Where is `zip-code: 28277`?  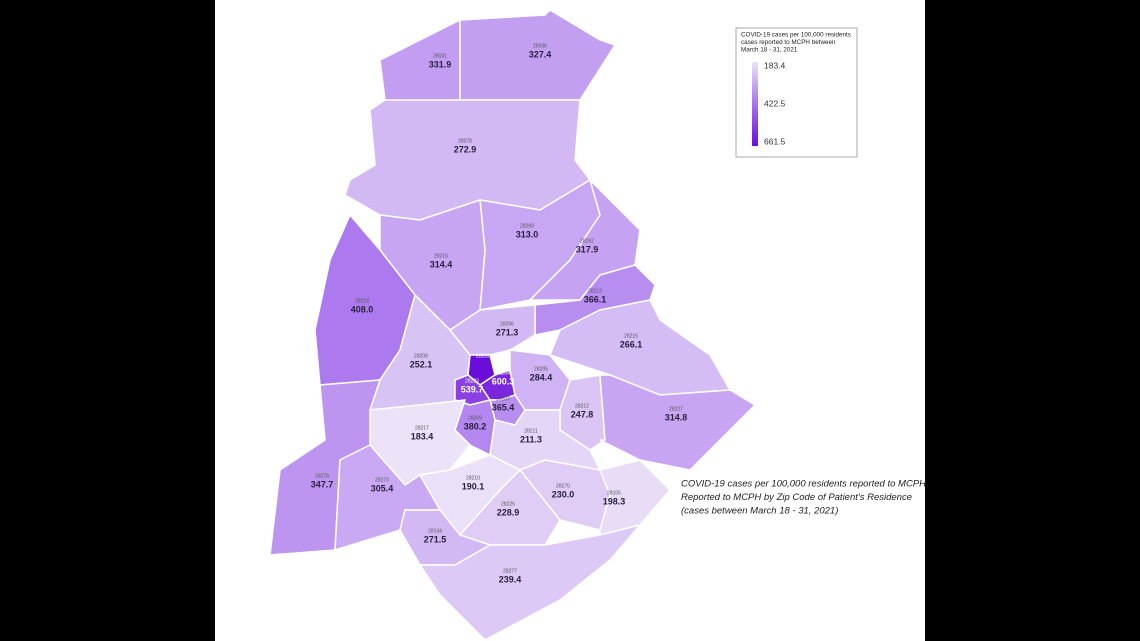 zip-code: 28277 is located at coordinates (510, 571).